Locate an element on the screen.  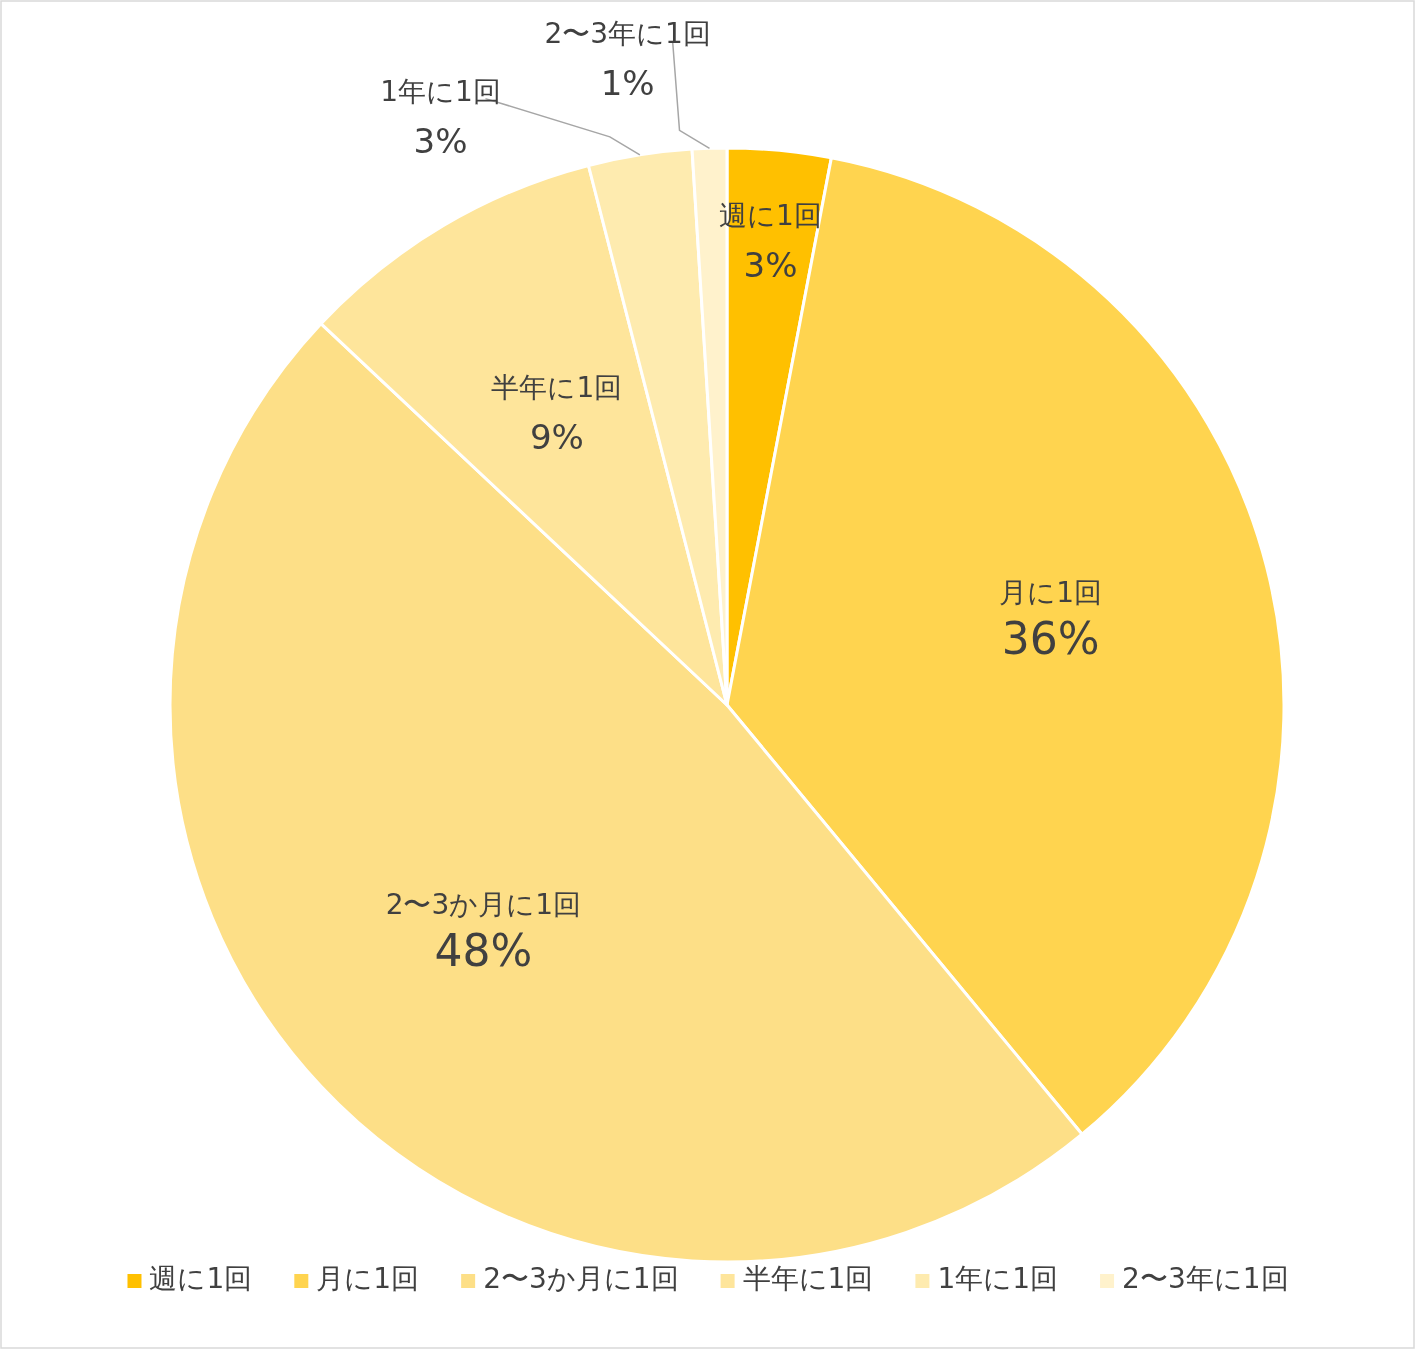
legend-label: 2〜3か月に1回 is located at coordinates (581, 1278).